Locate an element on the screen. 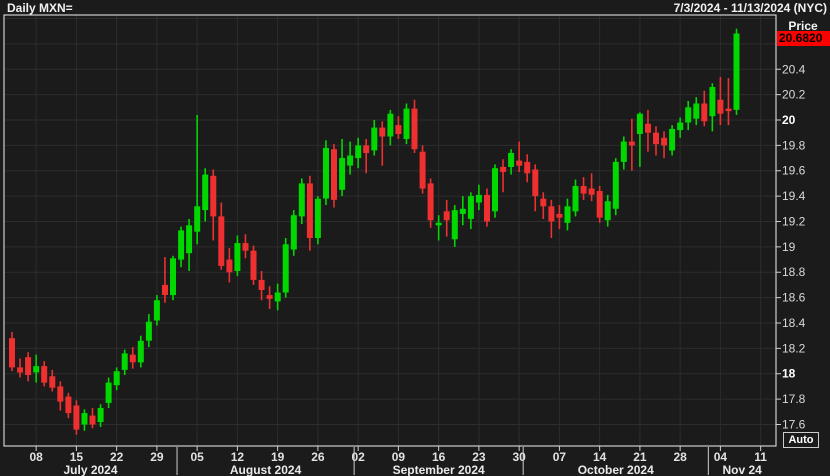 The image size is (830, 476). date-tick-label: 09 is located at coordinates (399, 457).